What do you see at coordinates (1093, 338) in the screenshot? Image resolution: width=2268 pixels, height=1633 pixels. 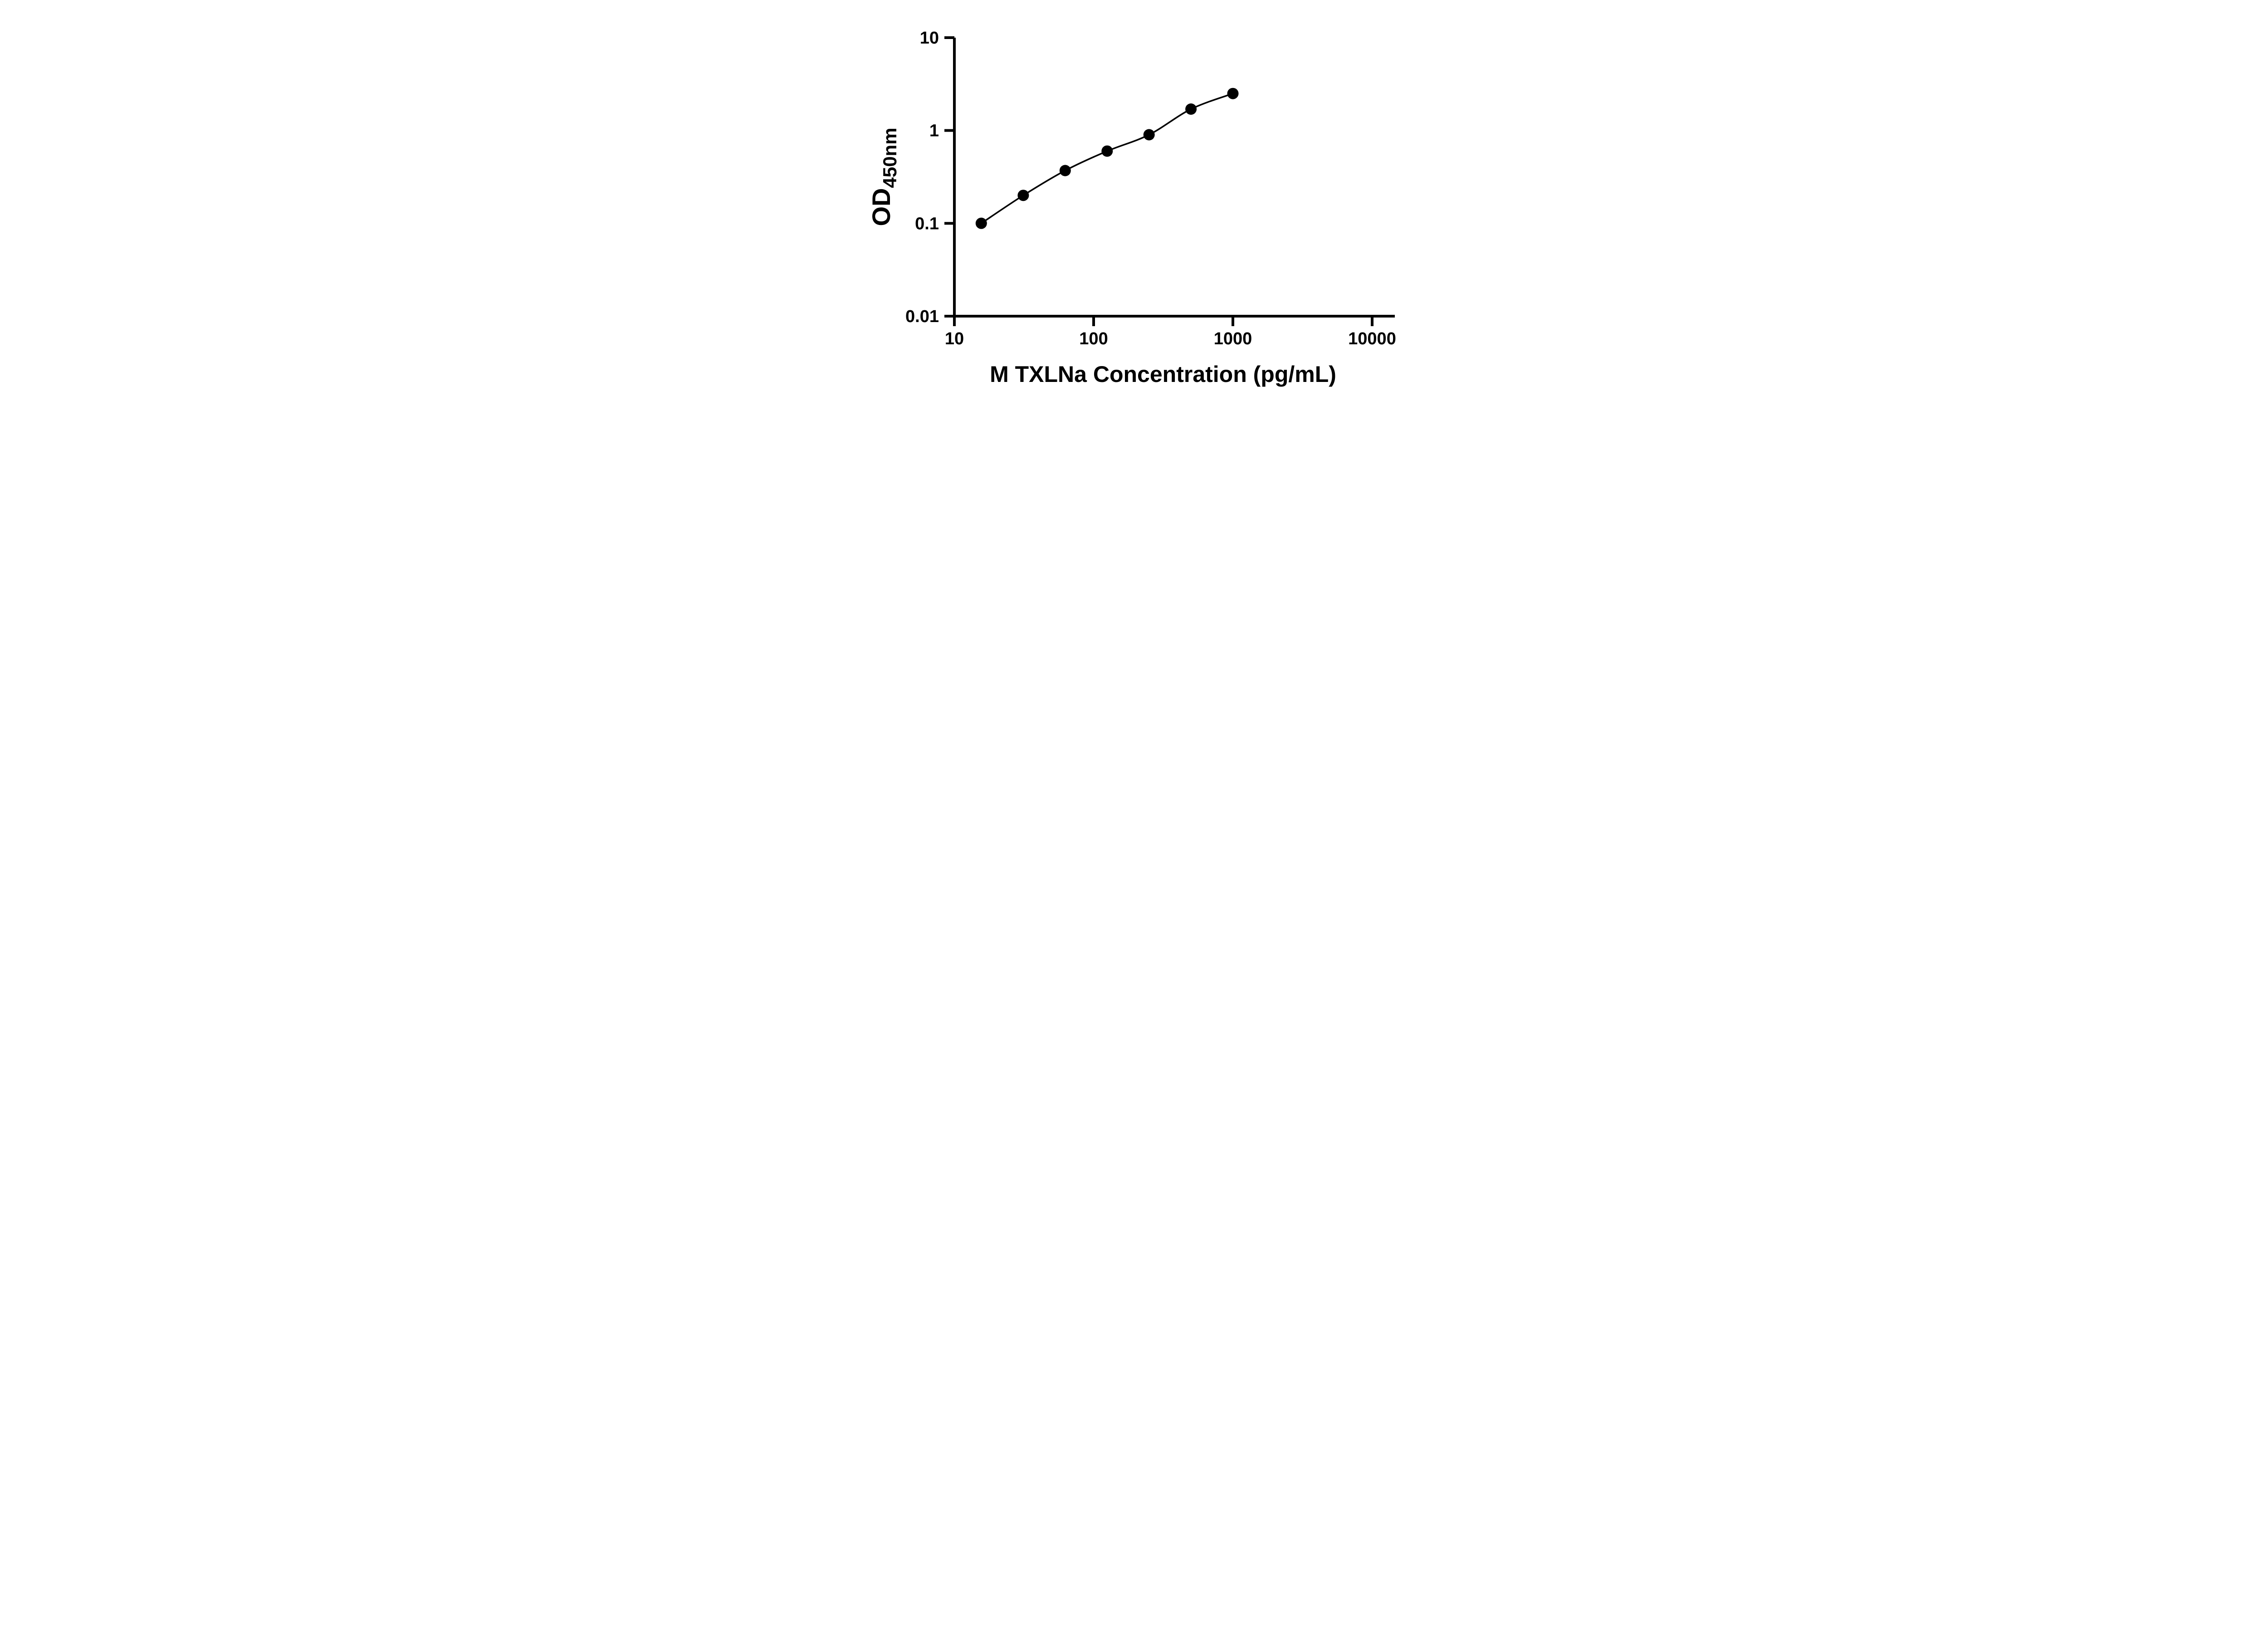 I see `x-tick-label: 100` at bounding box center [1093, 338].